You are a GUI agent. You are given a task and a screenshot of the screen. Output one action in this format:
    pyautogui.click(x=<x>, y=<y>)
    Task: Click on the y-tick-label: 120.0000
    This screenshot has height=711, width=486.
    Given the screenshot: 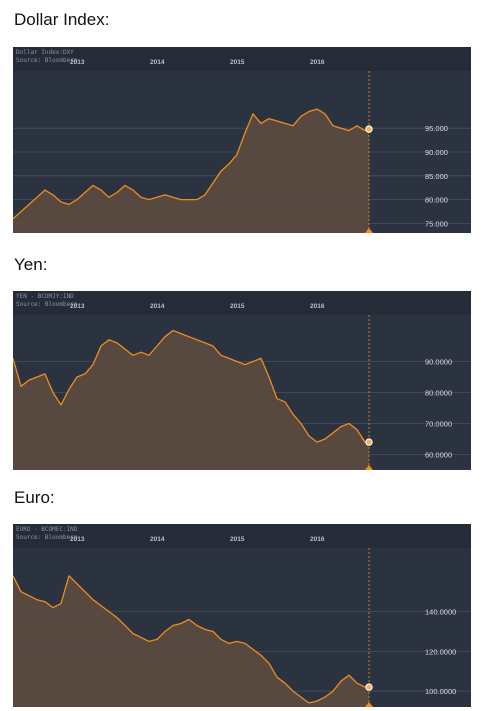 What is the action you would take?
    pyautogui.click(x=440, y=651)
    